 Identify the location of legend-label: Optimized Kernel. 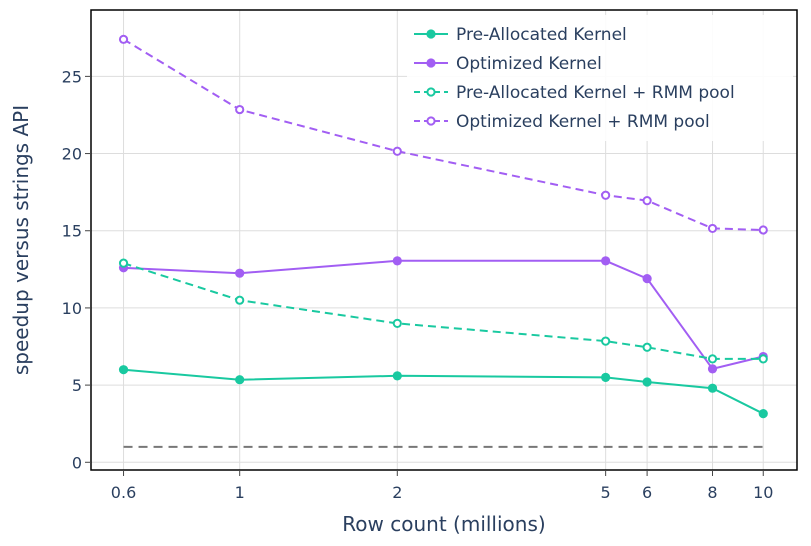
(529, 64).